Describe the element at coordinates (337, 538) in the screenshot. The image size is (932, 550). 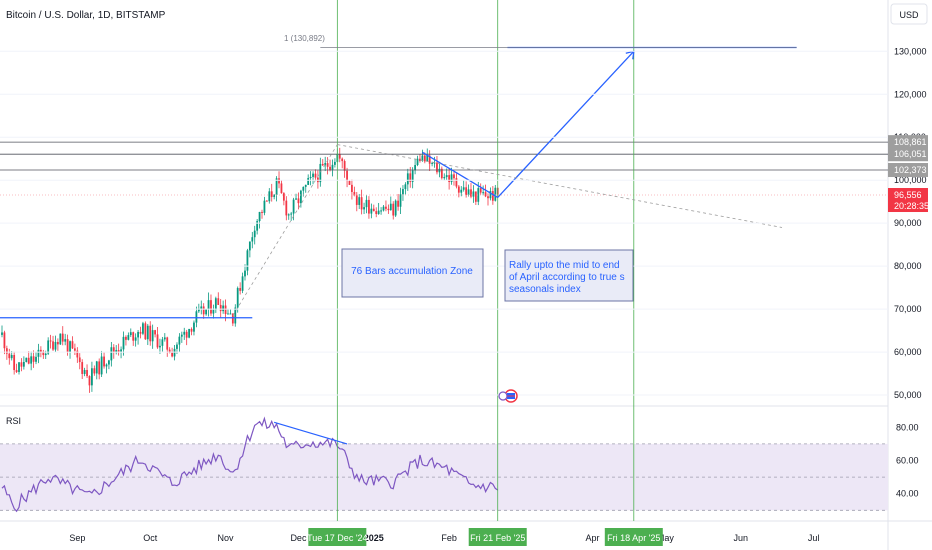
I see `time-highlight-label: Tue 17 Dec '24` at that location.